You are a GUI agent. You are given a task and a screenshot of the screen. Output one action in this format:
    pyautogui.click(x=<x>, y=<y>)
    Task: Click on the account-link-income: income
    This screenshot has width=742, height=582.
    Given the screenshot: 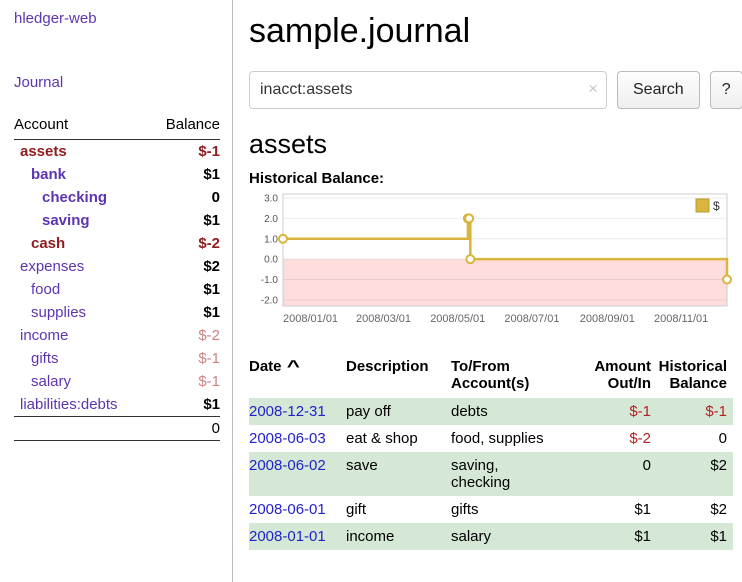 What is the action you would take?
    pyautogui.click(x=44, y=335)
    